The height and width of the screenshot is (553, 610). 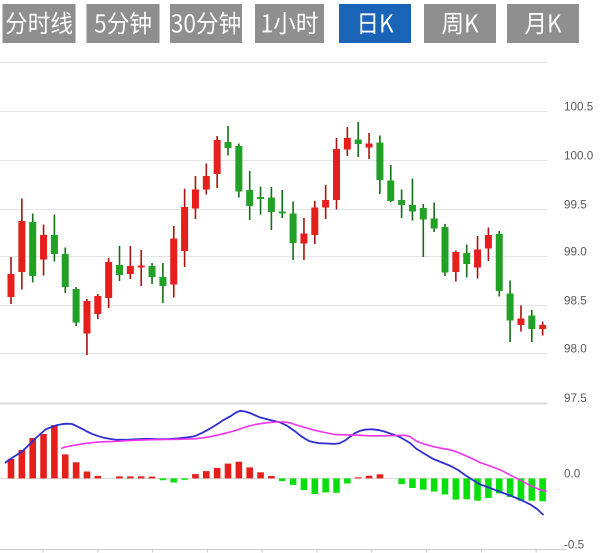 What do you see at coordinates (575, 301) in the screenshot?
I see `svg-text: 98.5` at bounding box center [575, 301].